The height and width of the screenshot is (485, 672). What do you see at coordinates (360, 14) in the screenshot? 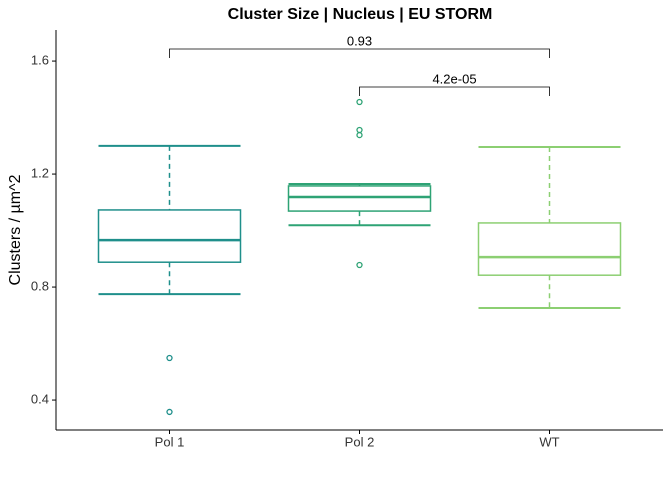
I see `chart-title: Cluster Size | Nucleus | EU STORM` at bounding box center [360, 14].